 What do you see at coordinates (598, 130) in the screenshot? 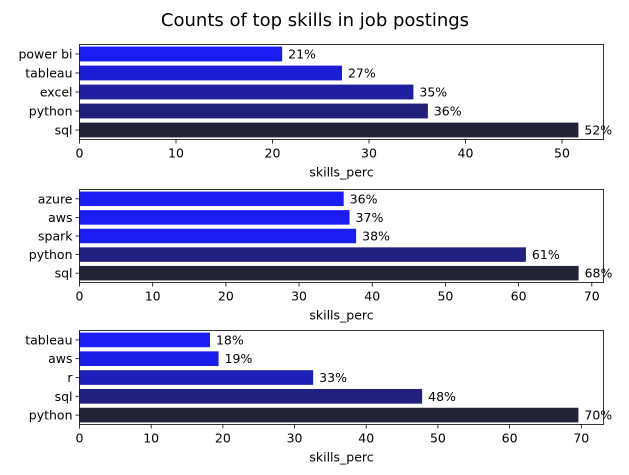
I see `bar-value-label: 52%` at bounding box center [598, 130].